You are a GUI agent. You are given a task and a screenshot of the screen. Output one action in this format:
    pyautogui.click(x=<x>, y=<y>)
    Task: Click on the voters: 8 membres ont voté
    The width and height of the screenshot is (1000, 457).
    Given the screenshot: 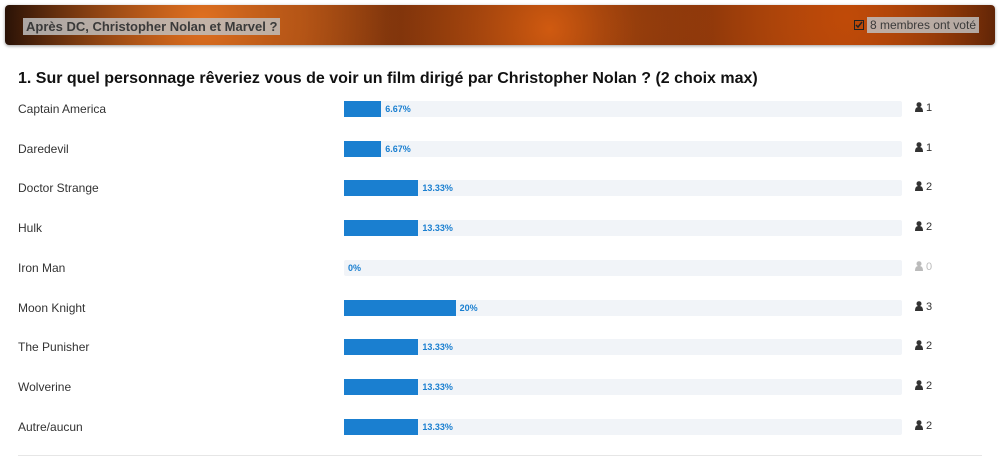 What is the action you would take?
    pyautogui.click(x=916, y=25)
    